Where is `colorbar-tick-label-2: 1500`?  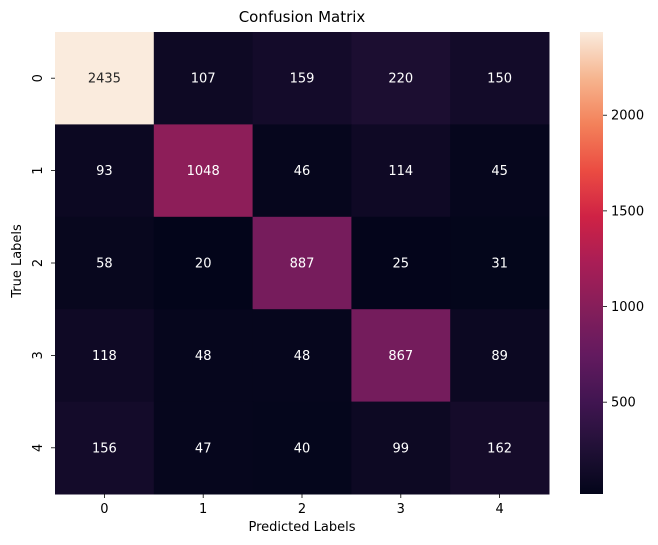 colorbar-tick-label-2: 1500 is located at coordinates (627, 211).